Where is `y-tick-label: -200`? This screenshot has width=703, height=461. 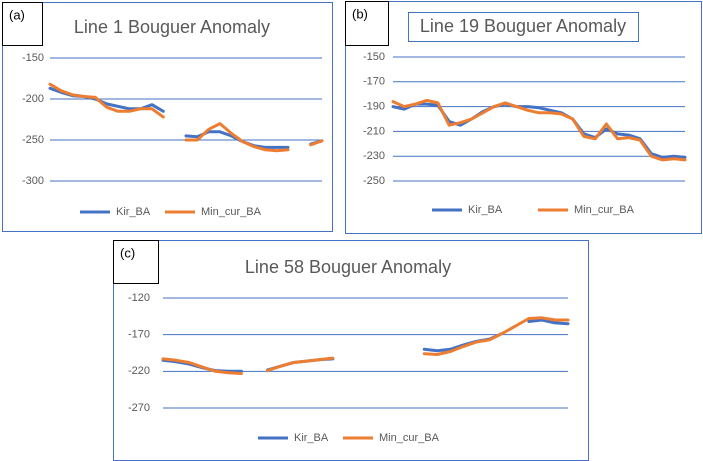 y-tick-label: -200 is located at coordinates (33, 99).